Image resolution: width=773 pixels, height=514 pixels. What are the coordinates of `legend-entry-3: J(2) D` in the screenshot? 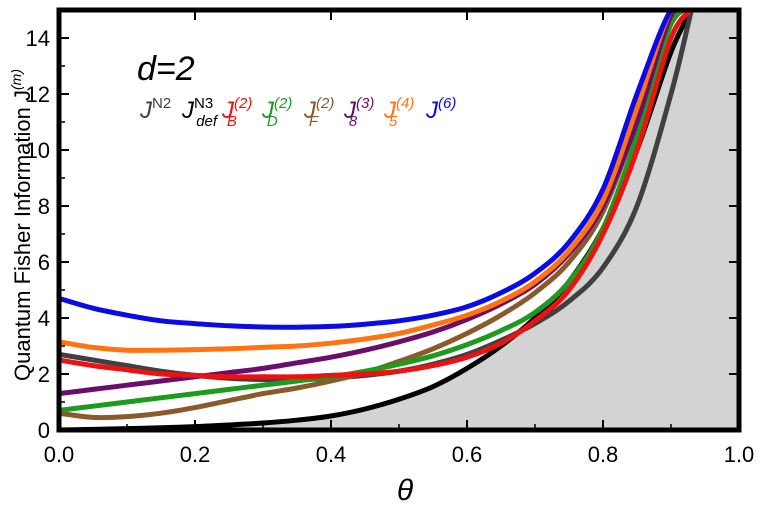 It's located at (276, 112).